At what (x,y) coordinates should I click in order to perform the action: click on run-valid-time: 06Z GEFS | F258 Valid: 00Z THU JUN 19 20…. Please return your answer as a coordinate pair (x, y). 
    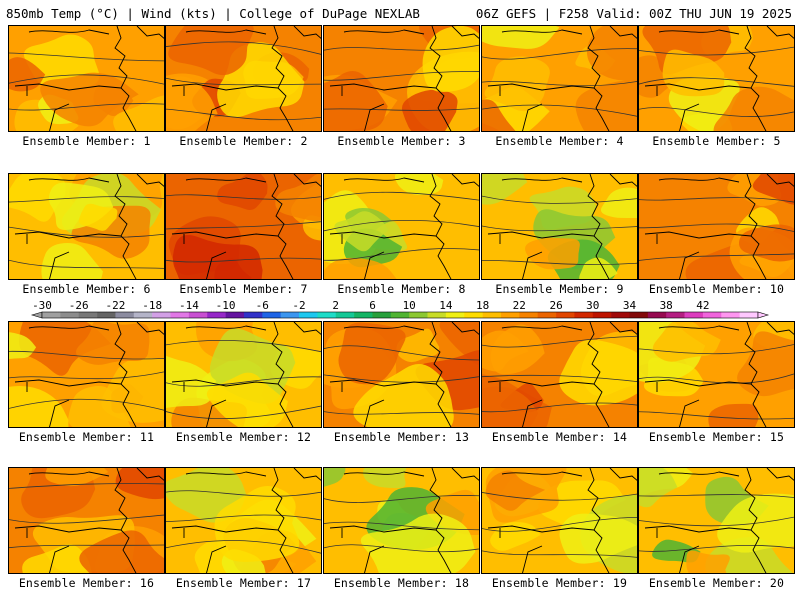
    Looking at the image, I should click on (633, 13).